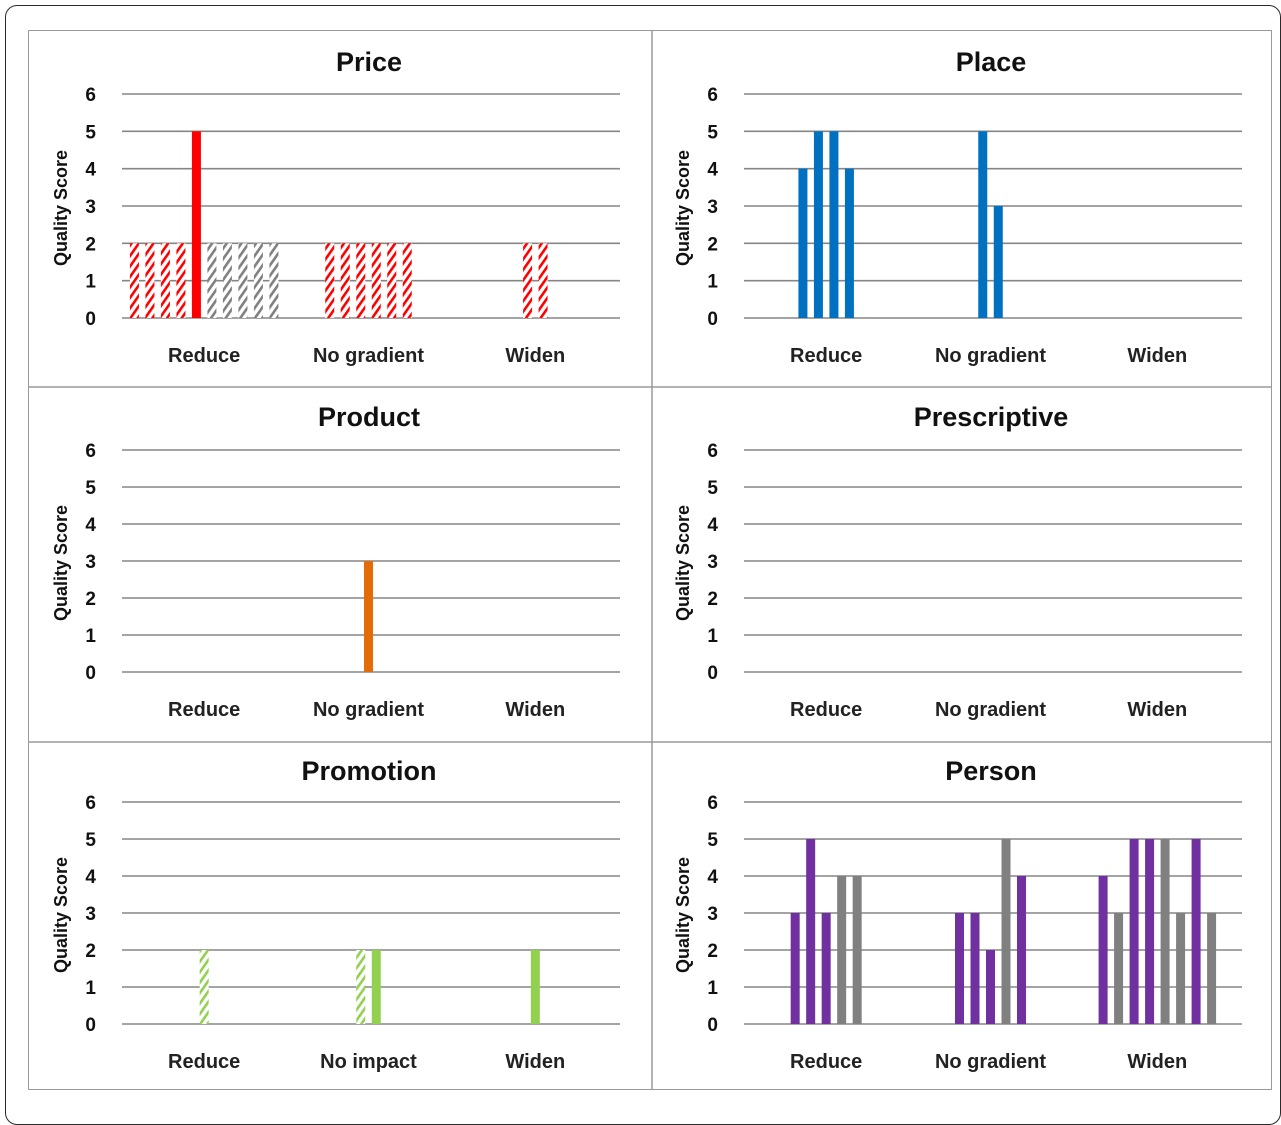  Describe the element at coordinates (369, 771) in the screenshot. I see `chart-title: Promotion` at that location.